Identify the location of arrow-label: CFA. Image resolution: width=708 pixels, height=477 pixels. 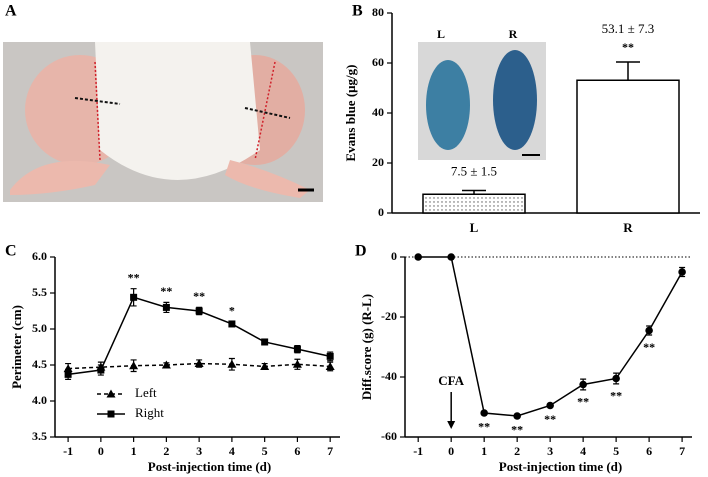
(451, 380).